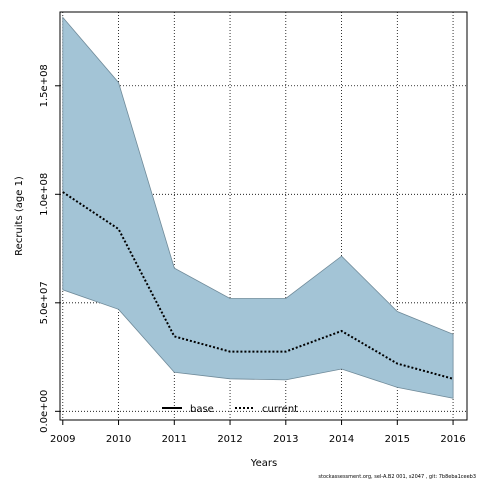 The image size is (480, 480). What do you see at coordinates (44, 85) in the screenshot?
I see `y-tick-label: 1.5e+08` at bounding box center [44, 85].